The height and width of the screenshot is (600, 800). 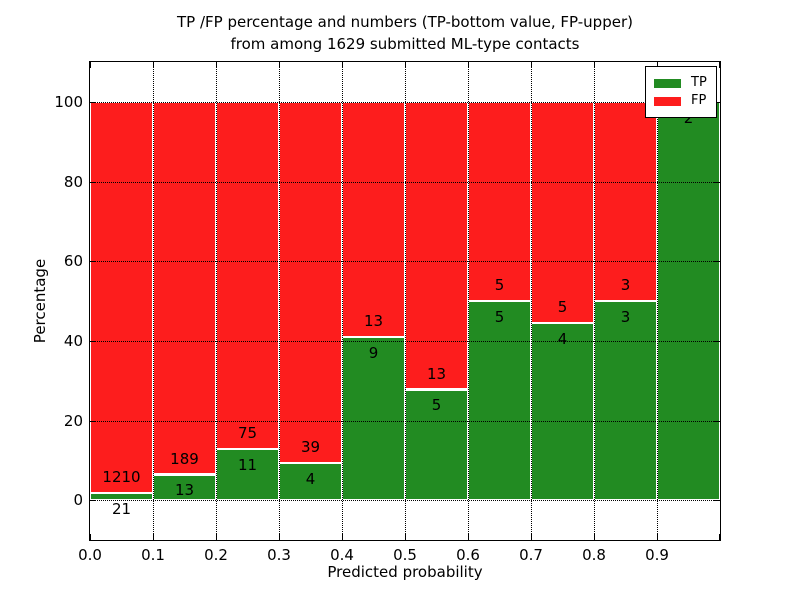 What do you see at coordinates (78, 500) in the screenshot?
I see `y-tick-label-0: 0` at bounding box center [78, 500].